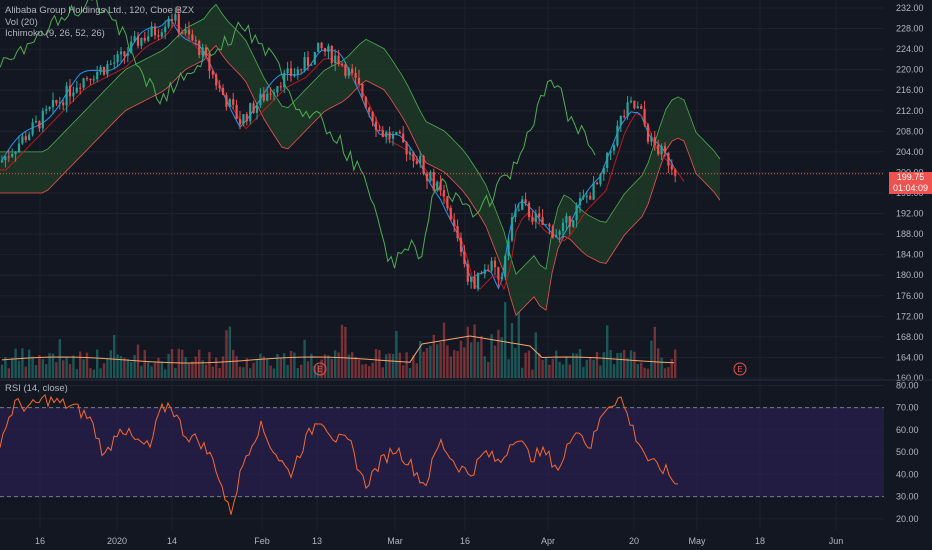  I want to click on bar-countdown-tag: 01:04:09, so click(910, 188).